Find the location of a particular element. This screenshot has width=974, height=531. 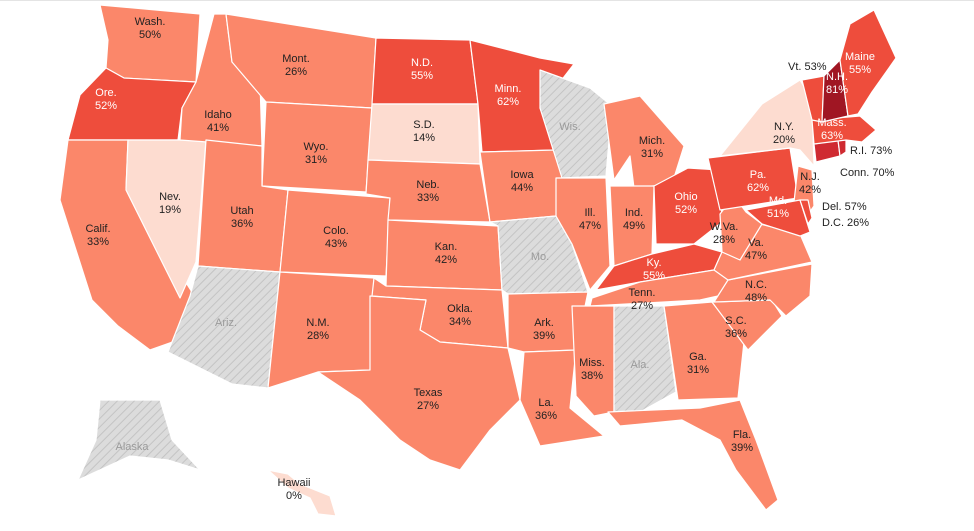

state-value: 19% is located at coordinates (170, 210).